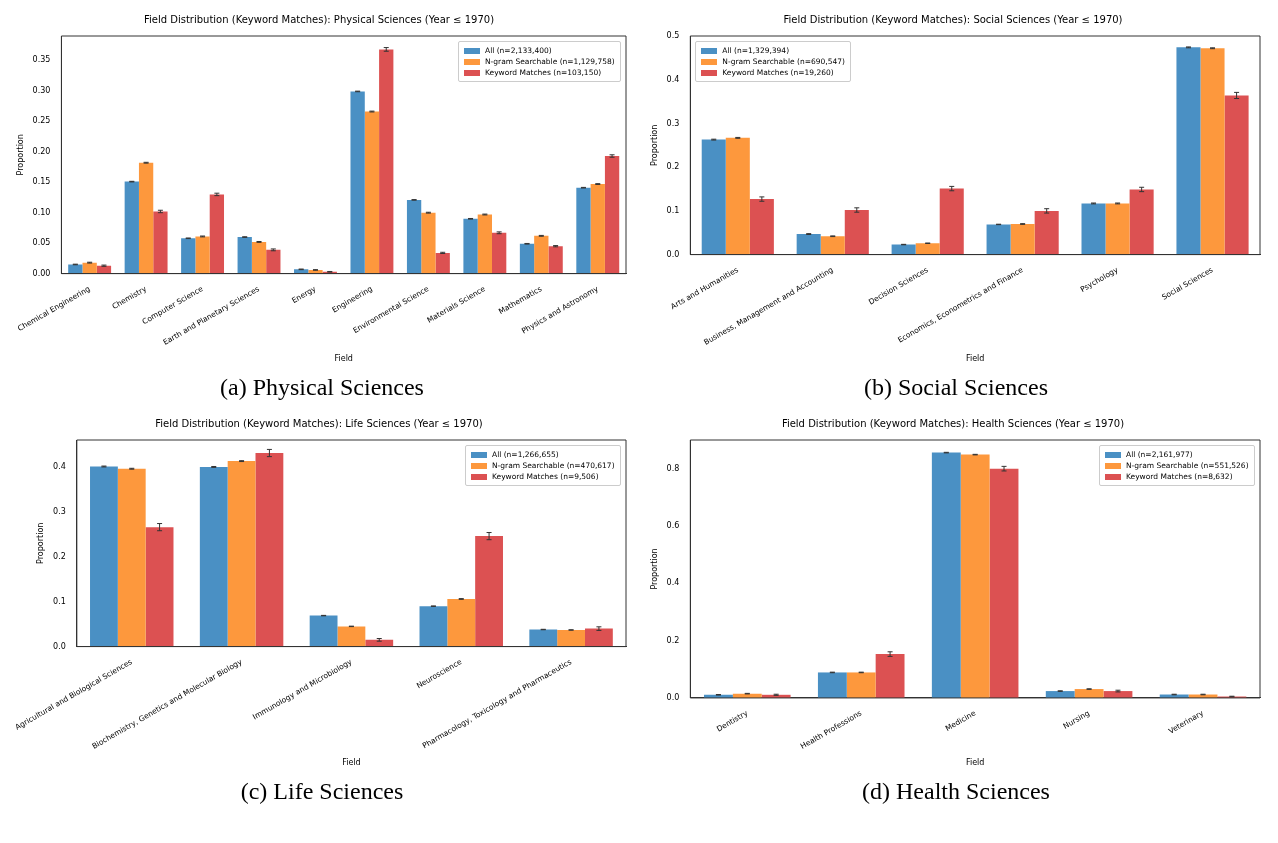  What do you see at coordinates (41, 90) in the screenshot?
I see `y-tick-label: 0.30` at bounding box center [41, 90].